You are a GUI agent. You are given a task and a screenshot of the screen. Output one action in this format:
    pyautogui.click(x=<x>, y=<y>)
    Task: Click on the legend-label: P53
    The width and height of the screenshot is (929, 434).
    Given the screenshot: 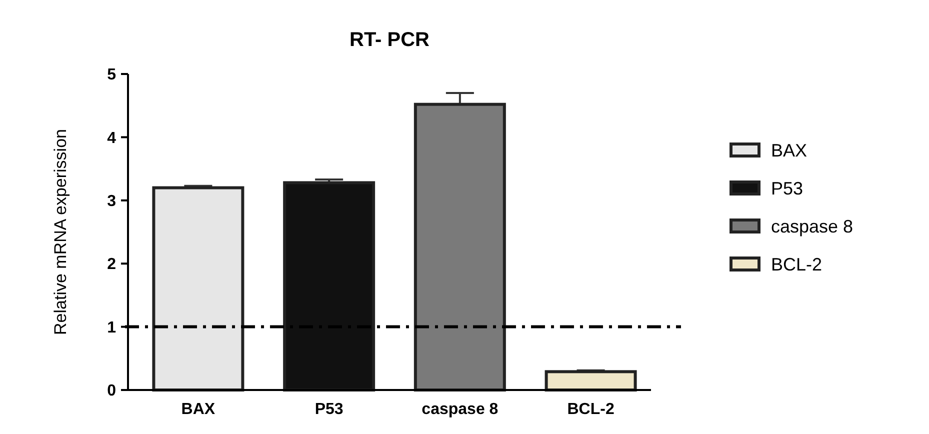 What is the action you would take?
    pyautogui.click(x=787, y=188)
    